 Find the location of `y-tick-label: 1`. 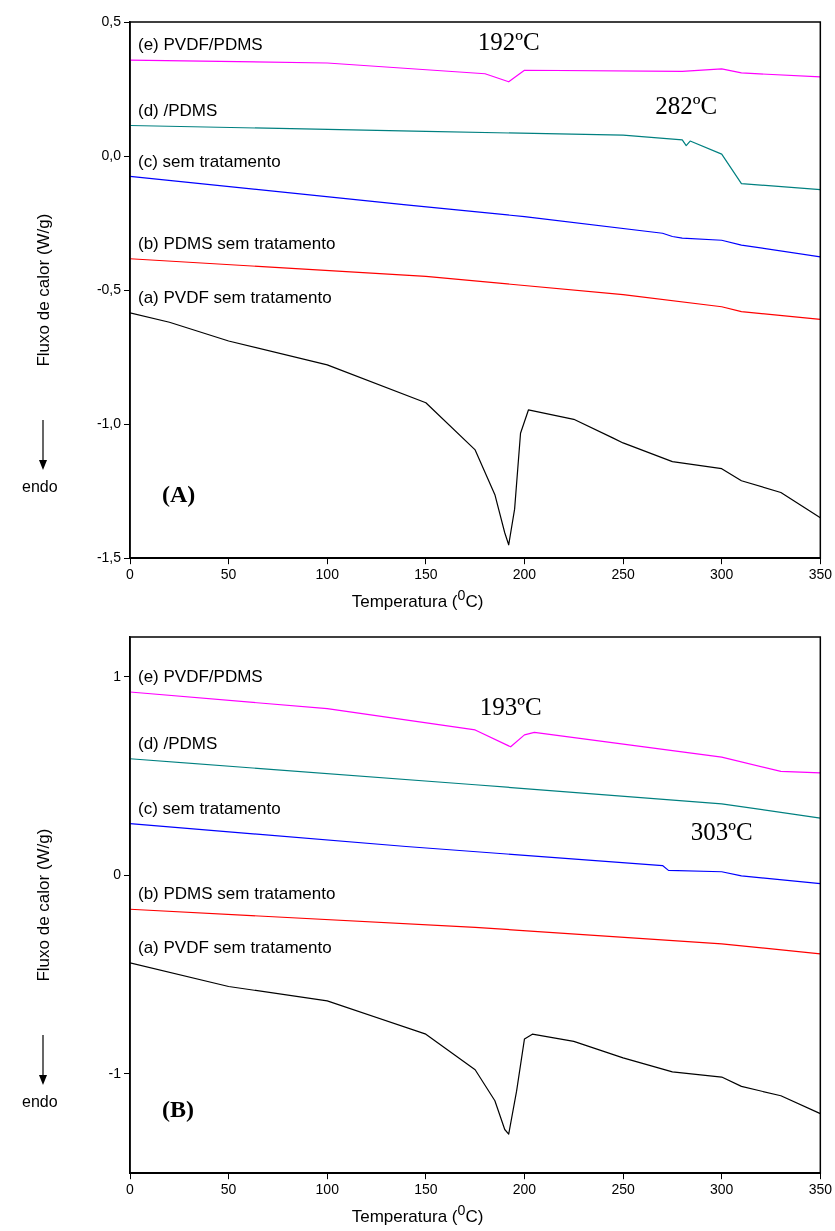

y-tick-label: 1 is located at coordinates (117, 675).